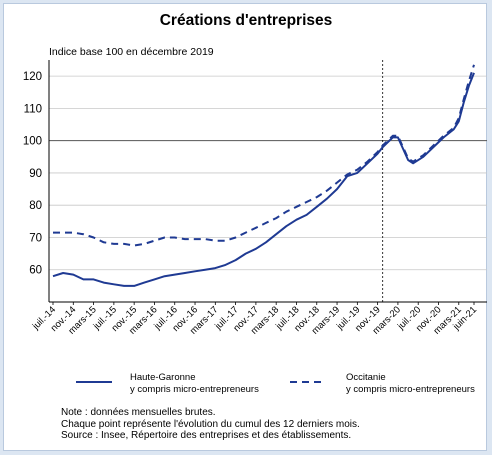  What do you see at coordinates (366, 377) in the screenshot?
I see `legend-label: Occitanie` at bounding box center [366, 377].